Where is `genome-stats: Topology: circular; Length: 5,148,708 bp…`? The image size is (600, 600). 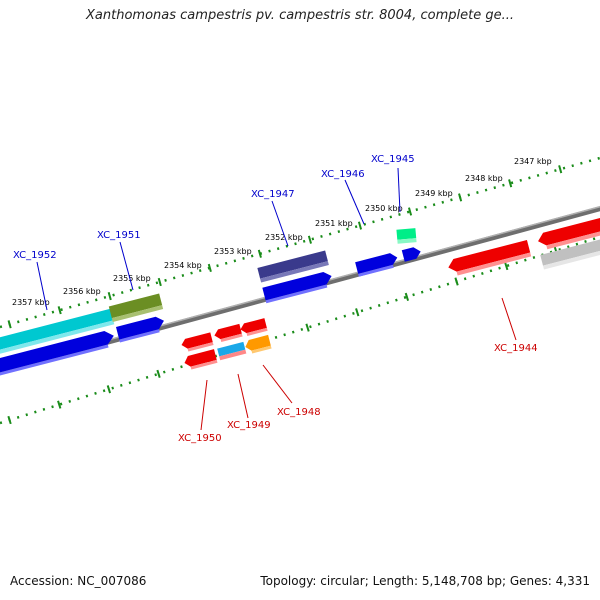 genome-stats: Topology: circular; Length: 5,148,708 bp… is located at coordinates (425, 581).